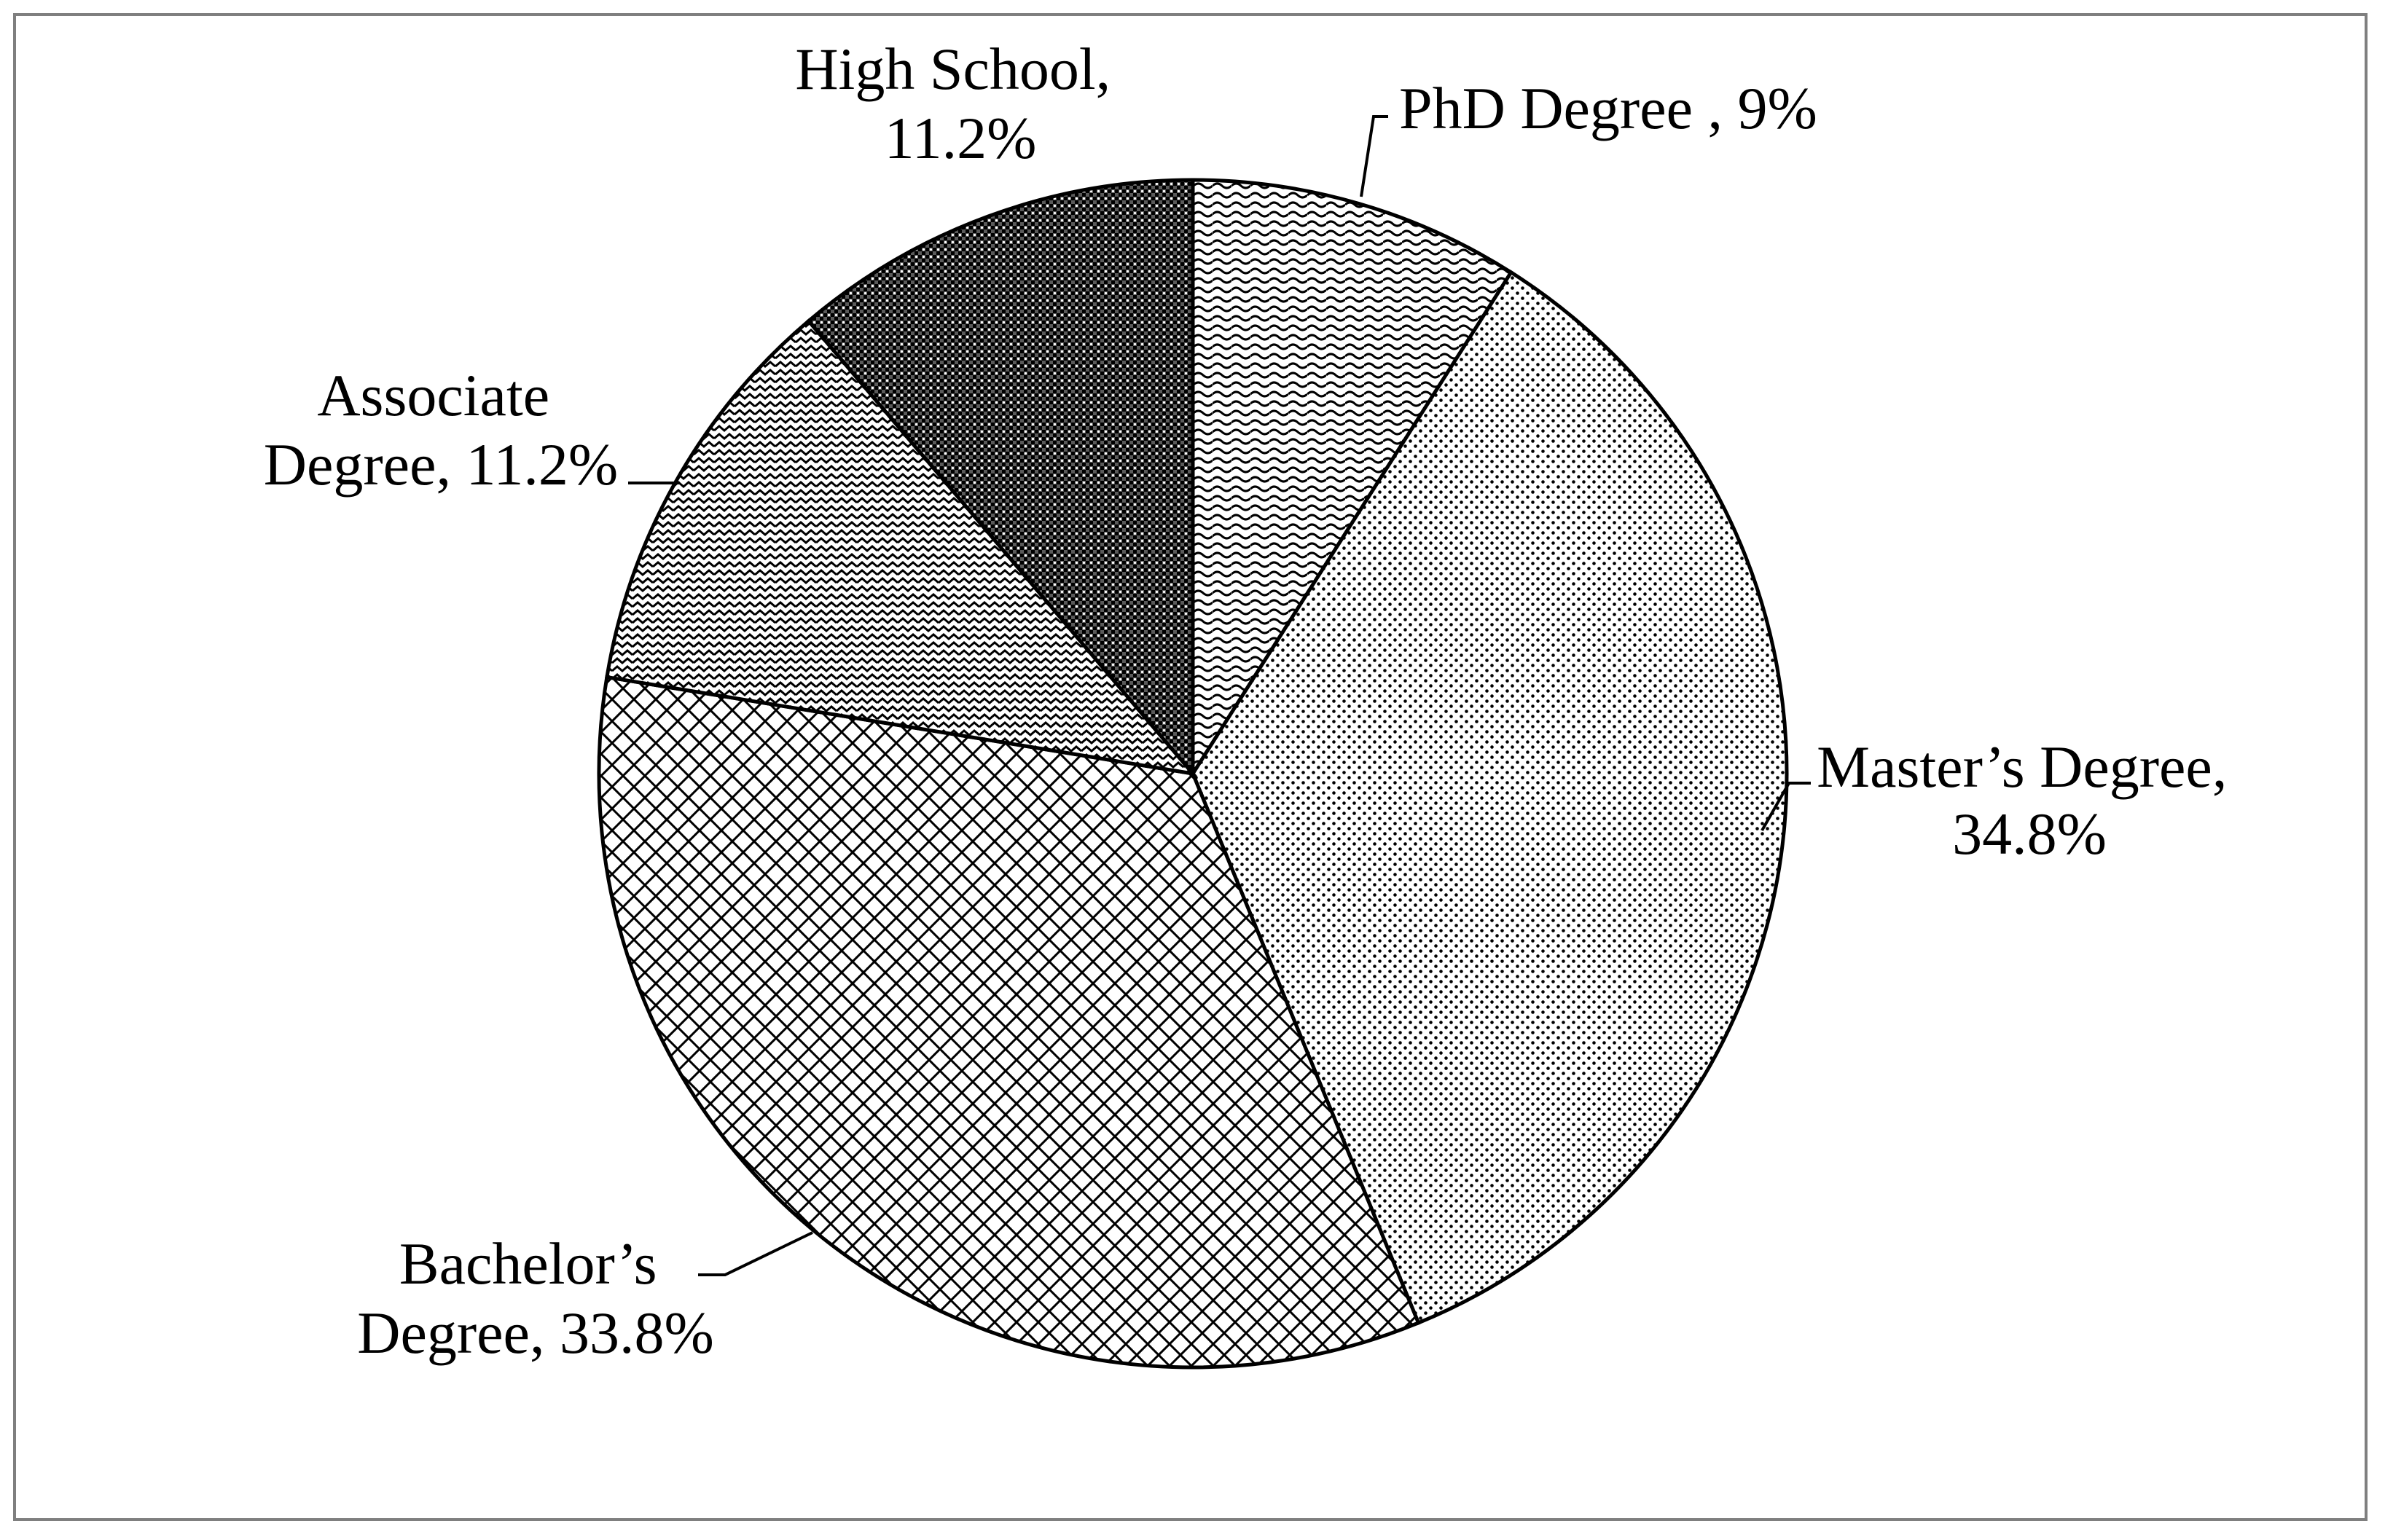  I want to click on label-high-school: High School, 11.2%, so click(960, 103).